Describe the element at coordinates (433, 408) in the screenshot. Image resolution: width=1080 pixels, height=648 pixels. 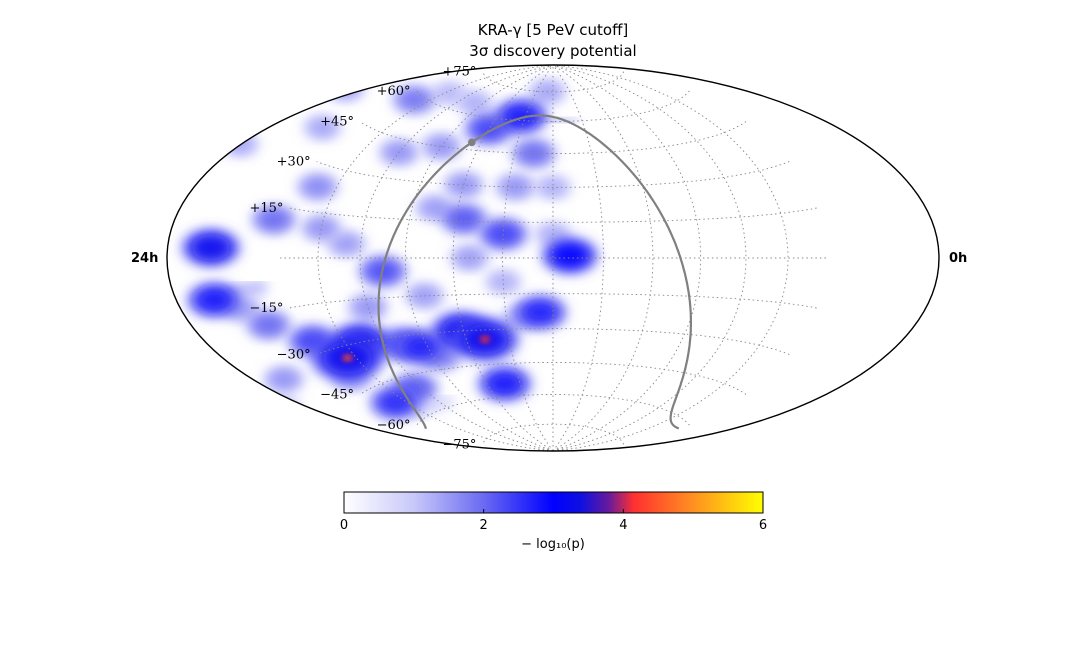
I see `heat-band` at that location.